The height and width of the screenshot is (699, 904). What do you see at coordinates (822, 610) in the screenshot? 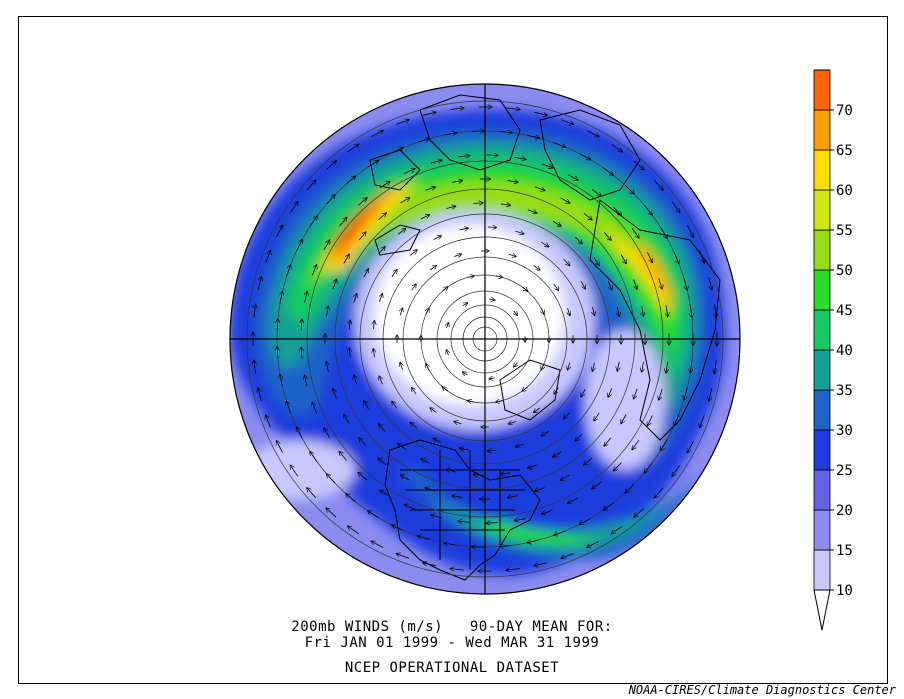
I see `colorbar-bottom-arrow` at bounding box center [822, 610].